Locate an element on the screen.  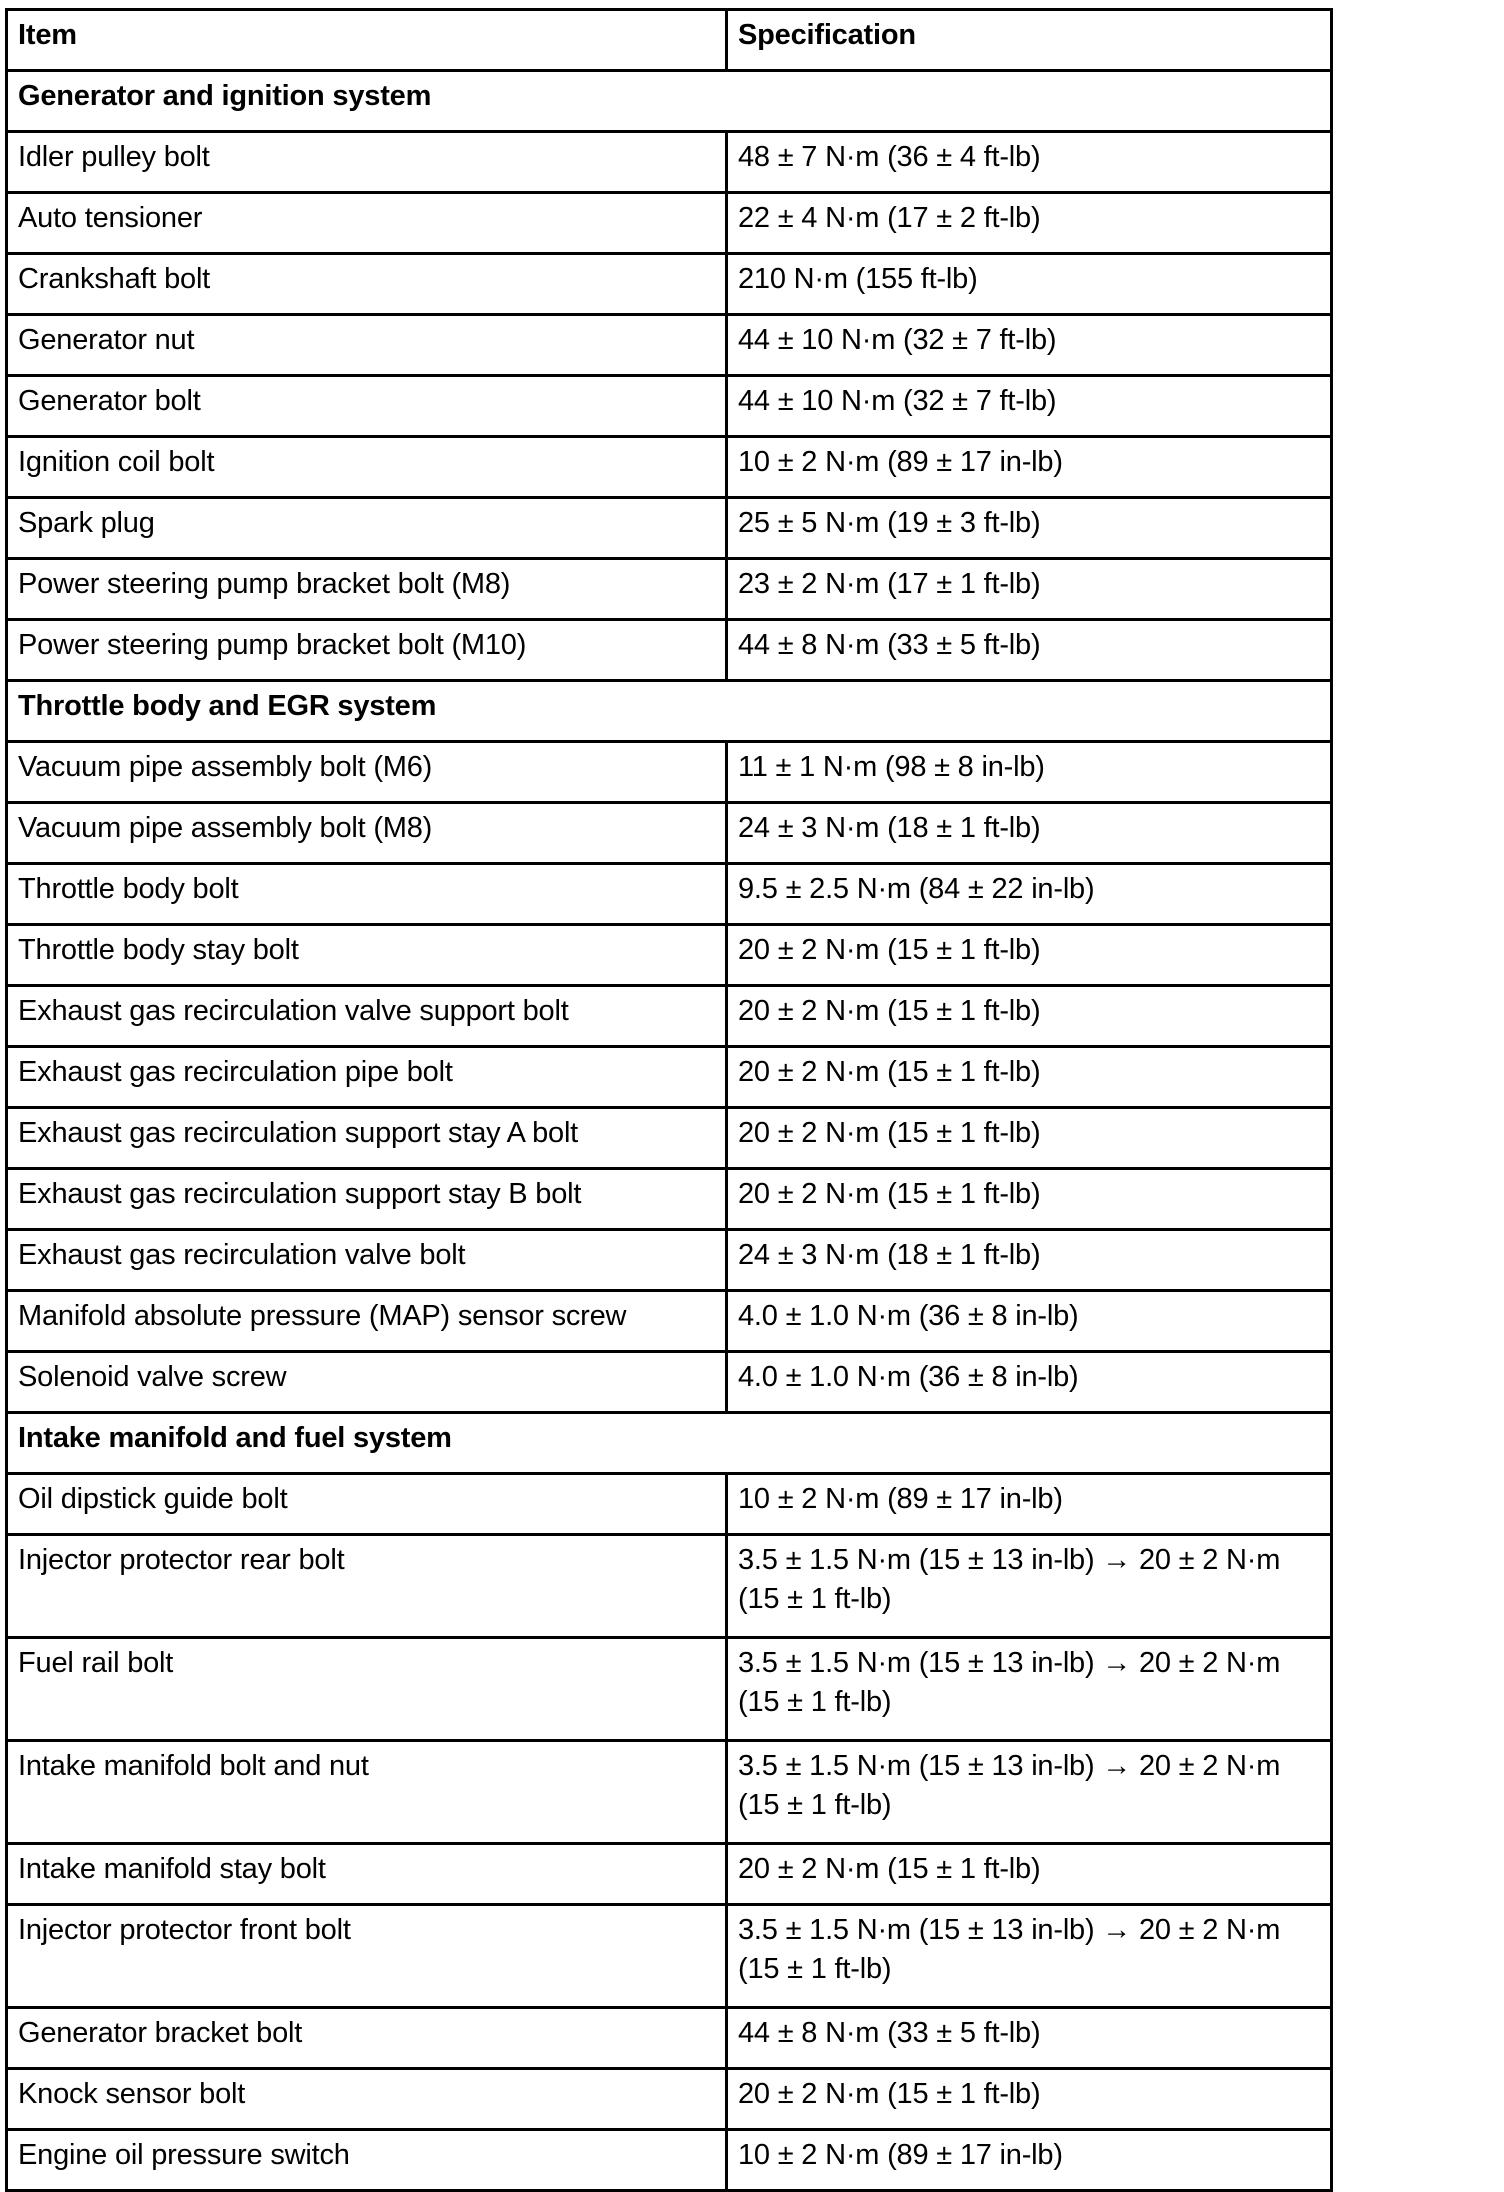
table-section-row: Throttle body and EGR system is located at coordinates (669, 711).